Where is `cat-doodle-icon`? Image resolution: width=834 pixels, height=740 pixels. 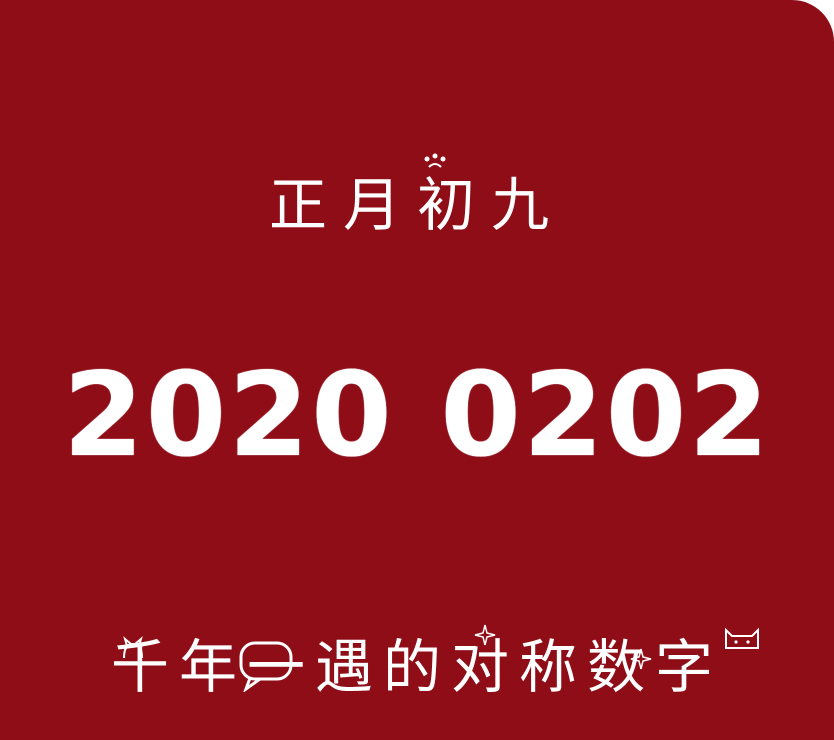
cat-doodle-icon is located at coordinates (133, 647).